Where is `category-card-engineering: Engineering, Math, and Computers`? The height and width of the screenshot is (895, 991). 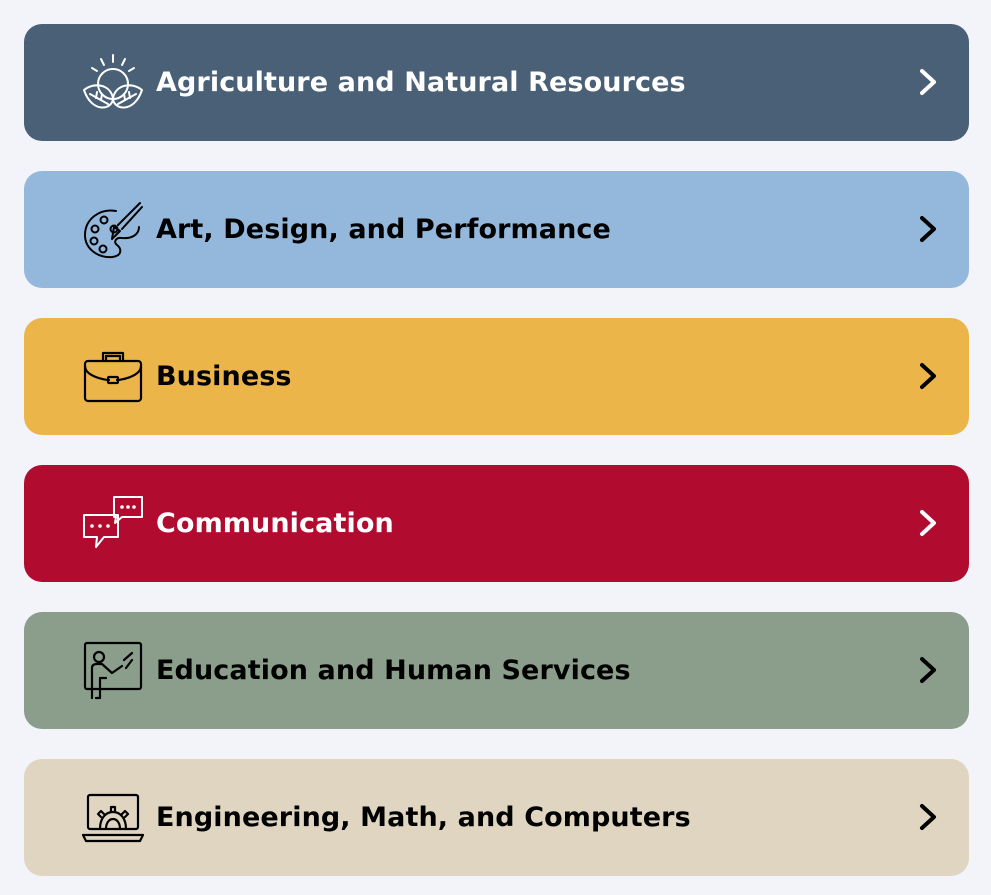
category-card-engineering: Engineering, Math, and Computers is located at coordinates (496, 817).